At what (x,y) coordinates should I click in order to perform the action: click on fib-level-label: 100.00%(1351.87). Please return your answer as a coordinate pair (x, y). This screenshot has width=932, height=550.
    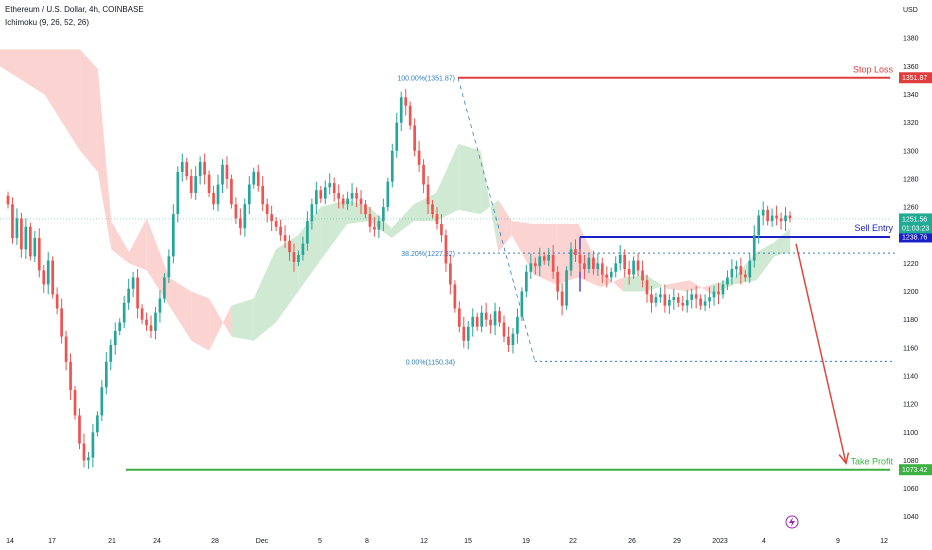
    Looking at the image, I should click on (426, 79).